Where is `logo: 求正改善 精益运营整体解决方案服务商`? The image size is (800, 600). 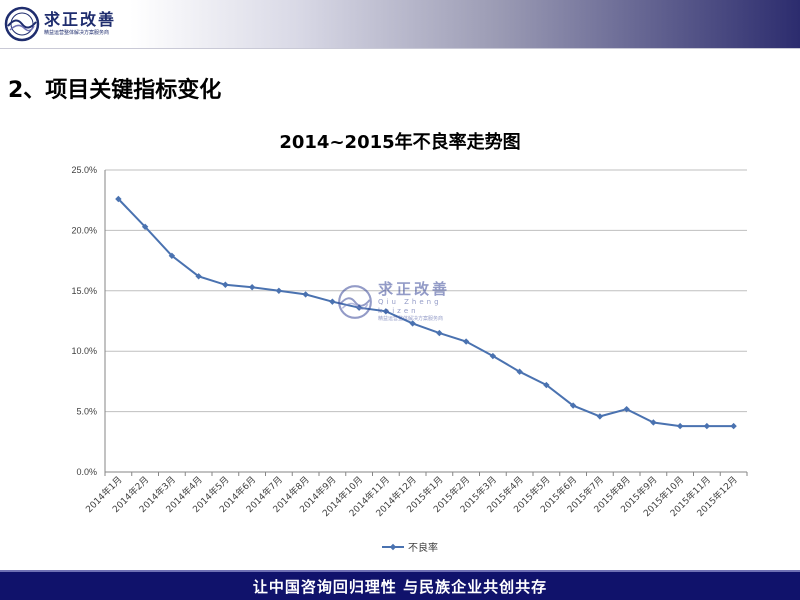 logo: 求正改善 精益运营整体解决方案服务商 is located at coordinates (70, 24).